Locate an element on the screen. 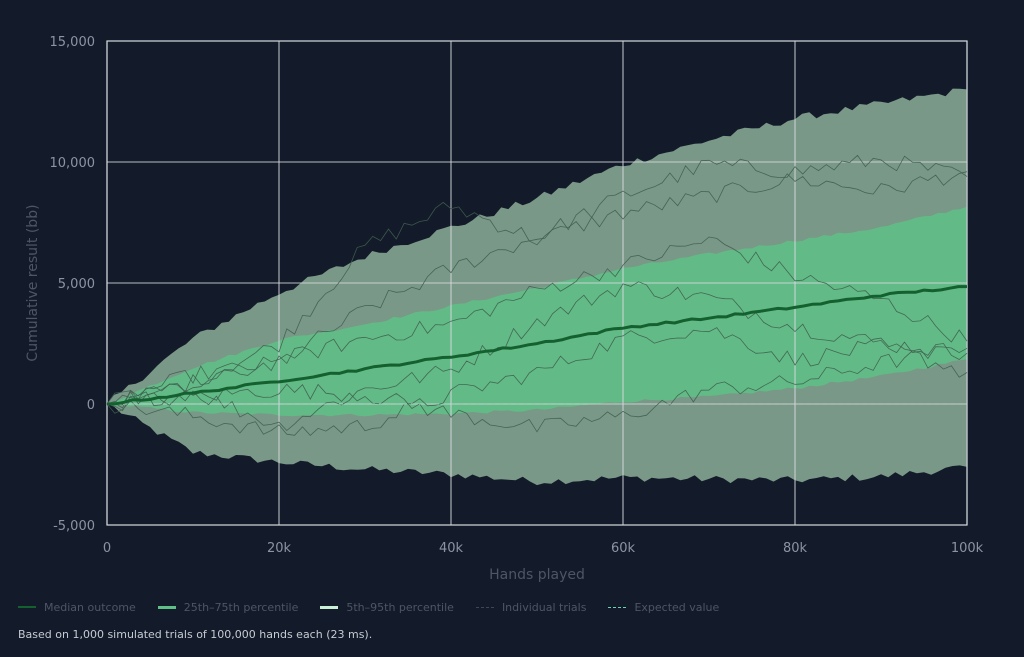  legend-label: Expected value is located at coordinates (677, 607).